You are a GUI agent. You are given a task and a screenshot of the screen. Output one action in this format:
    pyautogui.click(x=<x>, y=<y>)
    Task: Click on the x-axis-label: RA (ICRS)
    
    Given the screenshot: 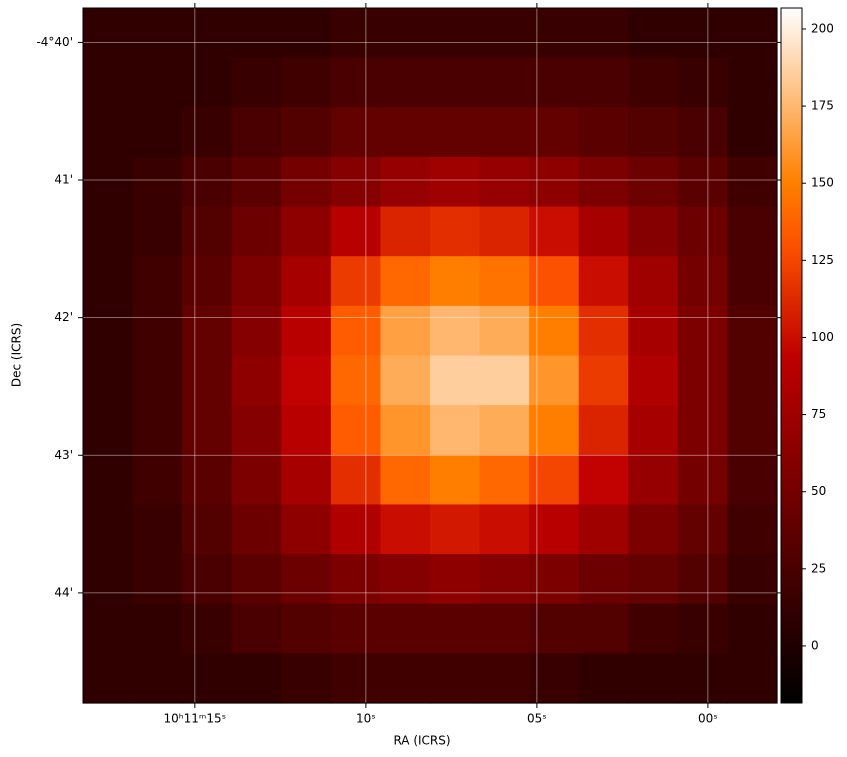 What is the action you would take?
    pyautogui.click(x=421, y=741)
    